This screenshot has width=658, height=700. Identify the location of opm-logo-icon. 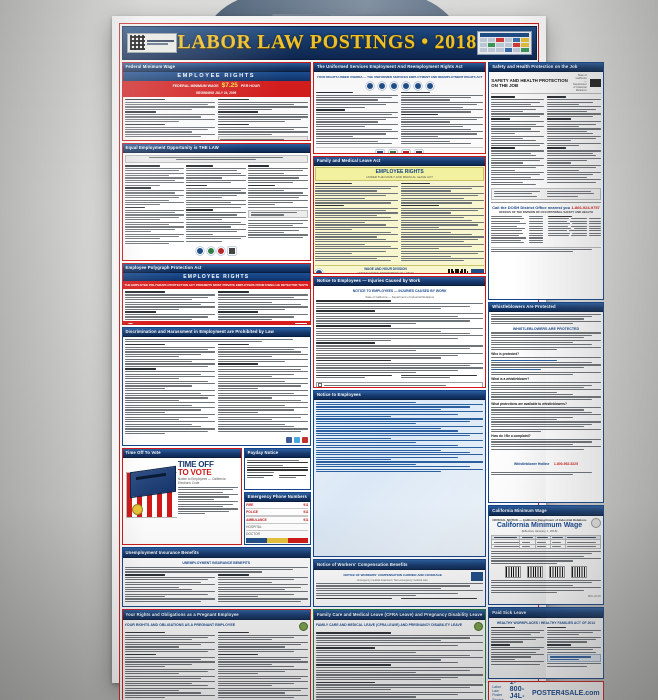
(393, 151).